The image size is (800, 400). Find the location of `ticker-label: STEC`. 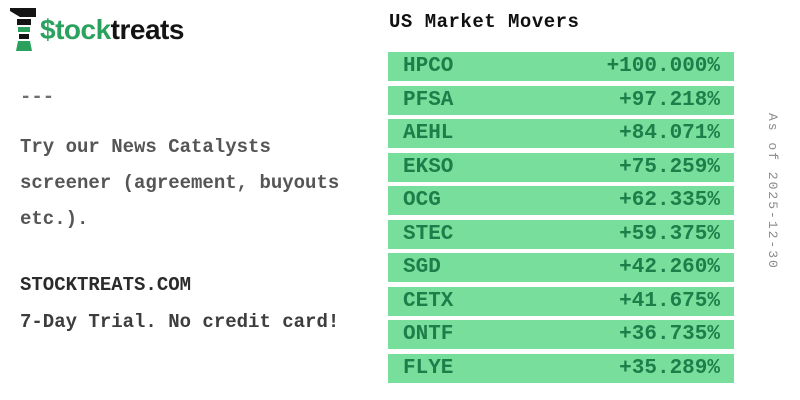

ticker-label: STEC is located at coordinates (428, 234).